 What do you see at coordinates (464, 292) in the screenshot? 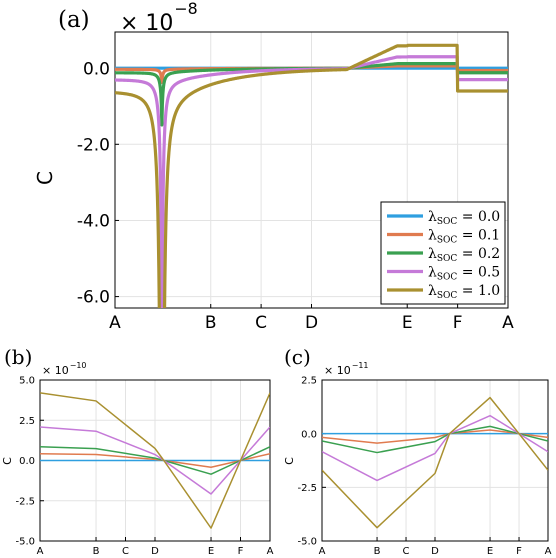
I see `legend-entry: λSOC = 1.0` at bounding box center [464, 292].